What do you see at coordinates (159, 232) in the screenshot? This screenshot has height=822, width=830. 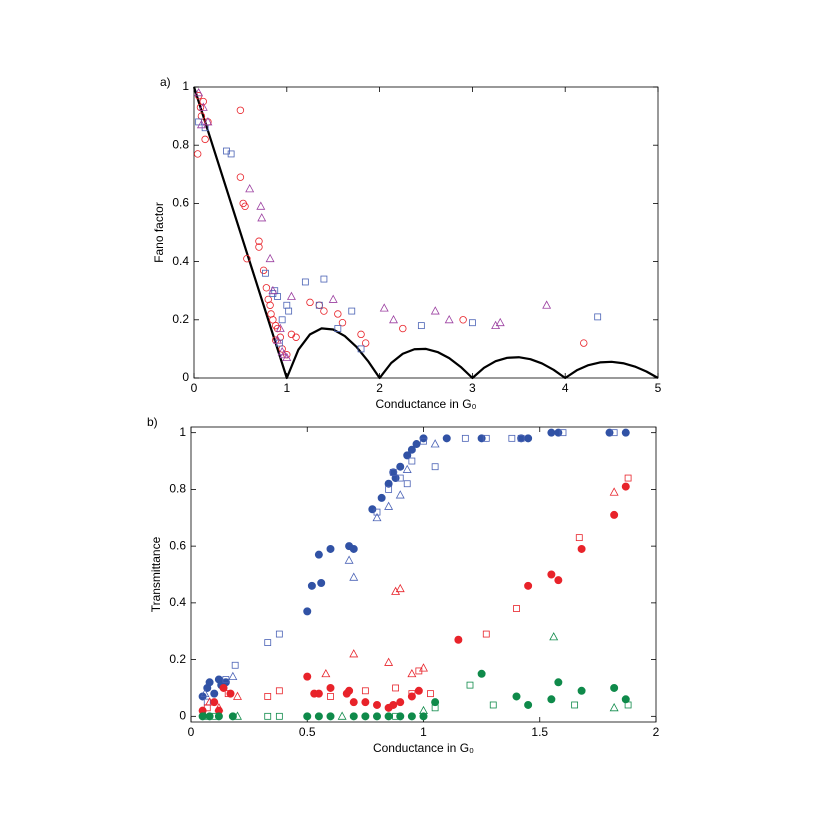 I see `y-axis-label: Fano factor` at bounding box center [159, 232].